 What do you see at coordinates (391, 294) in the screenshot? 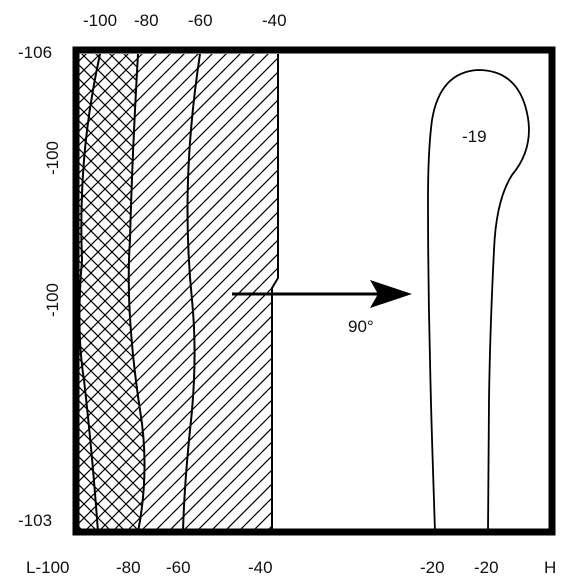
I see `arrow-icon` at bounding box center [391, 294].